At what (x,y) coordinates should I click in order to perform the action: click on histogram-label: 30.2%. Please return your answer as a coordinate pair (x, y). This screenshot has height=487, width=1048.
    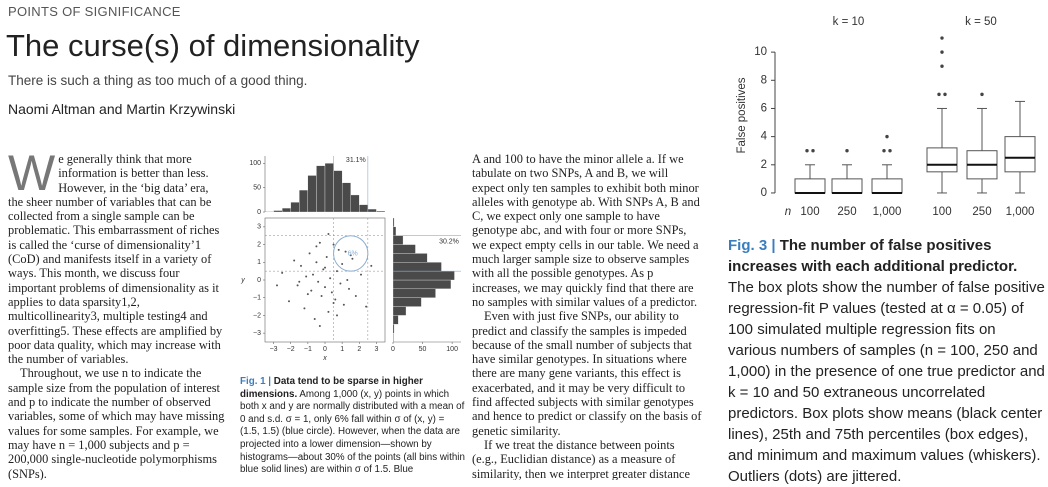
    Looking at the image, I should click on (449, 242).